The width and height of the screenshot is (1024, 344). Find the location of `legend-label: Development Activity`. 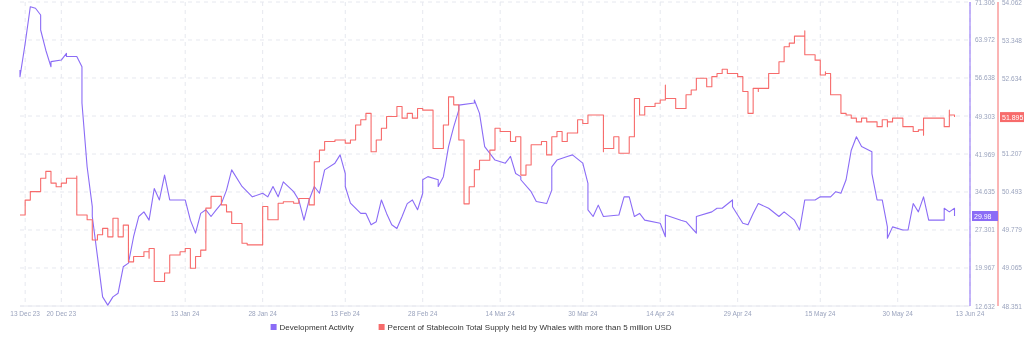

legend-label: Development Activity is located at coordinates (316, 327).